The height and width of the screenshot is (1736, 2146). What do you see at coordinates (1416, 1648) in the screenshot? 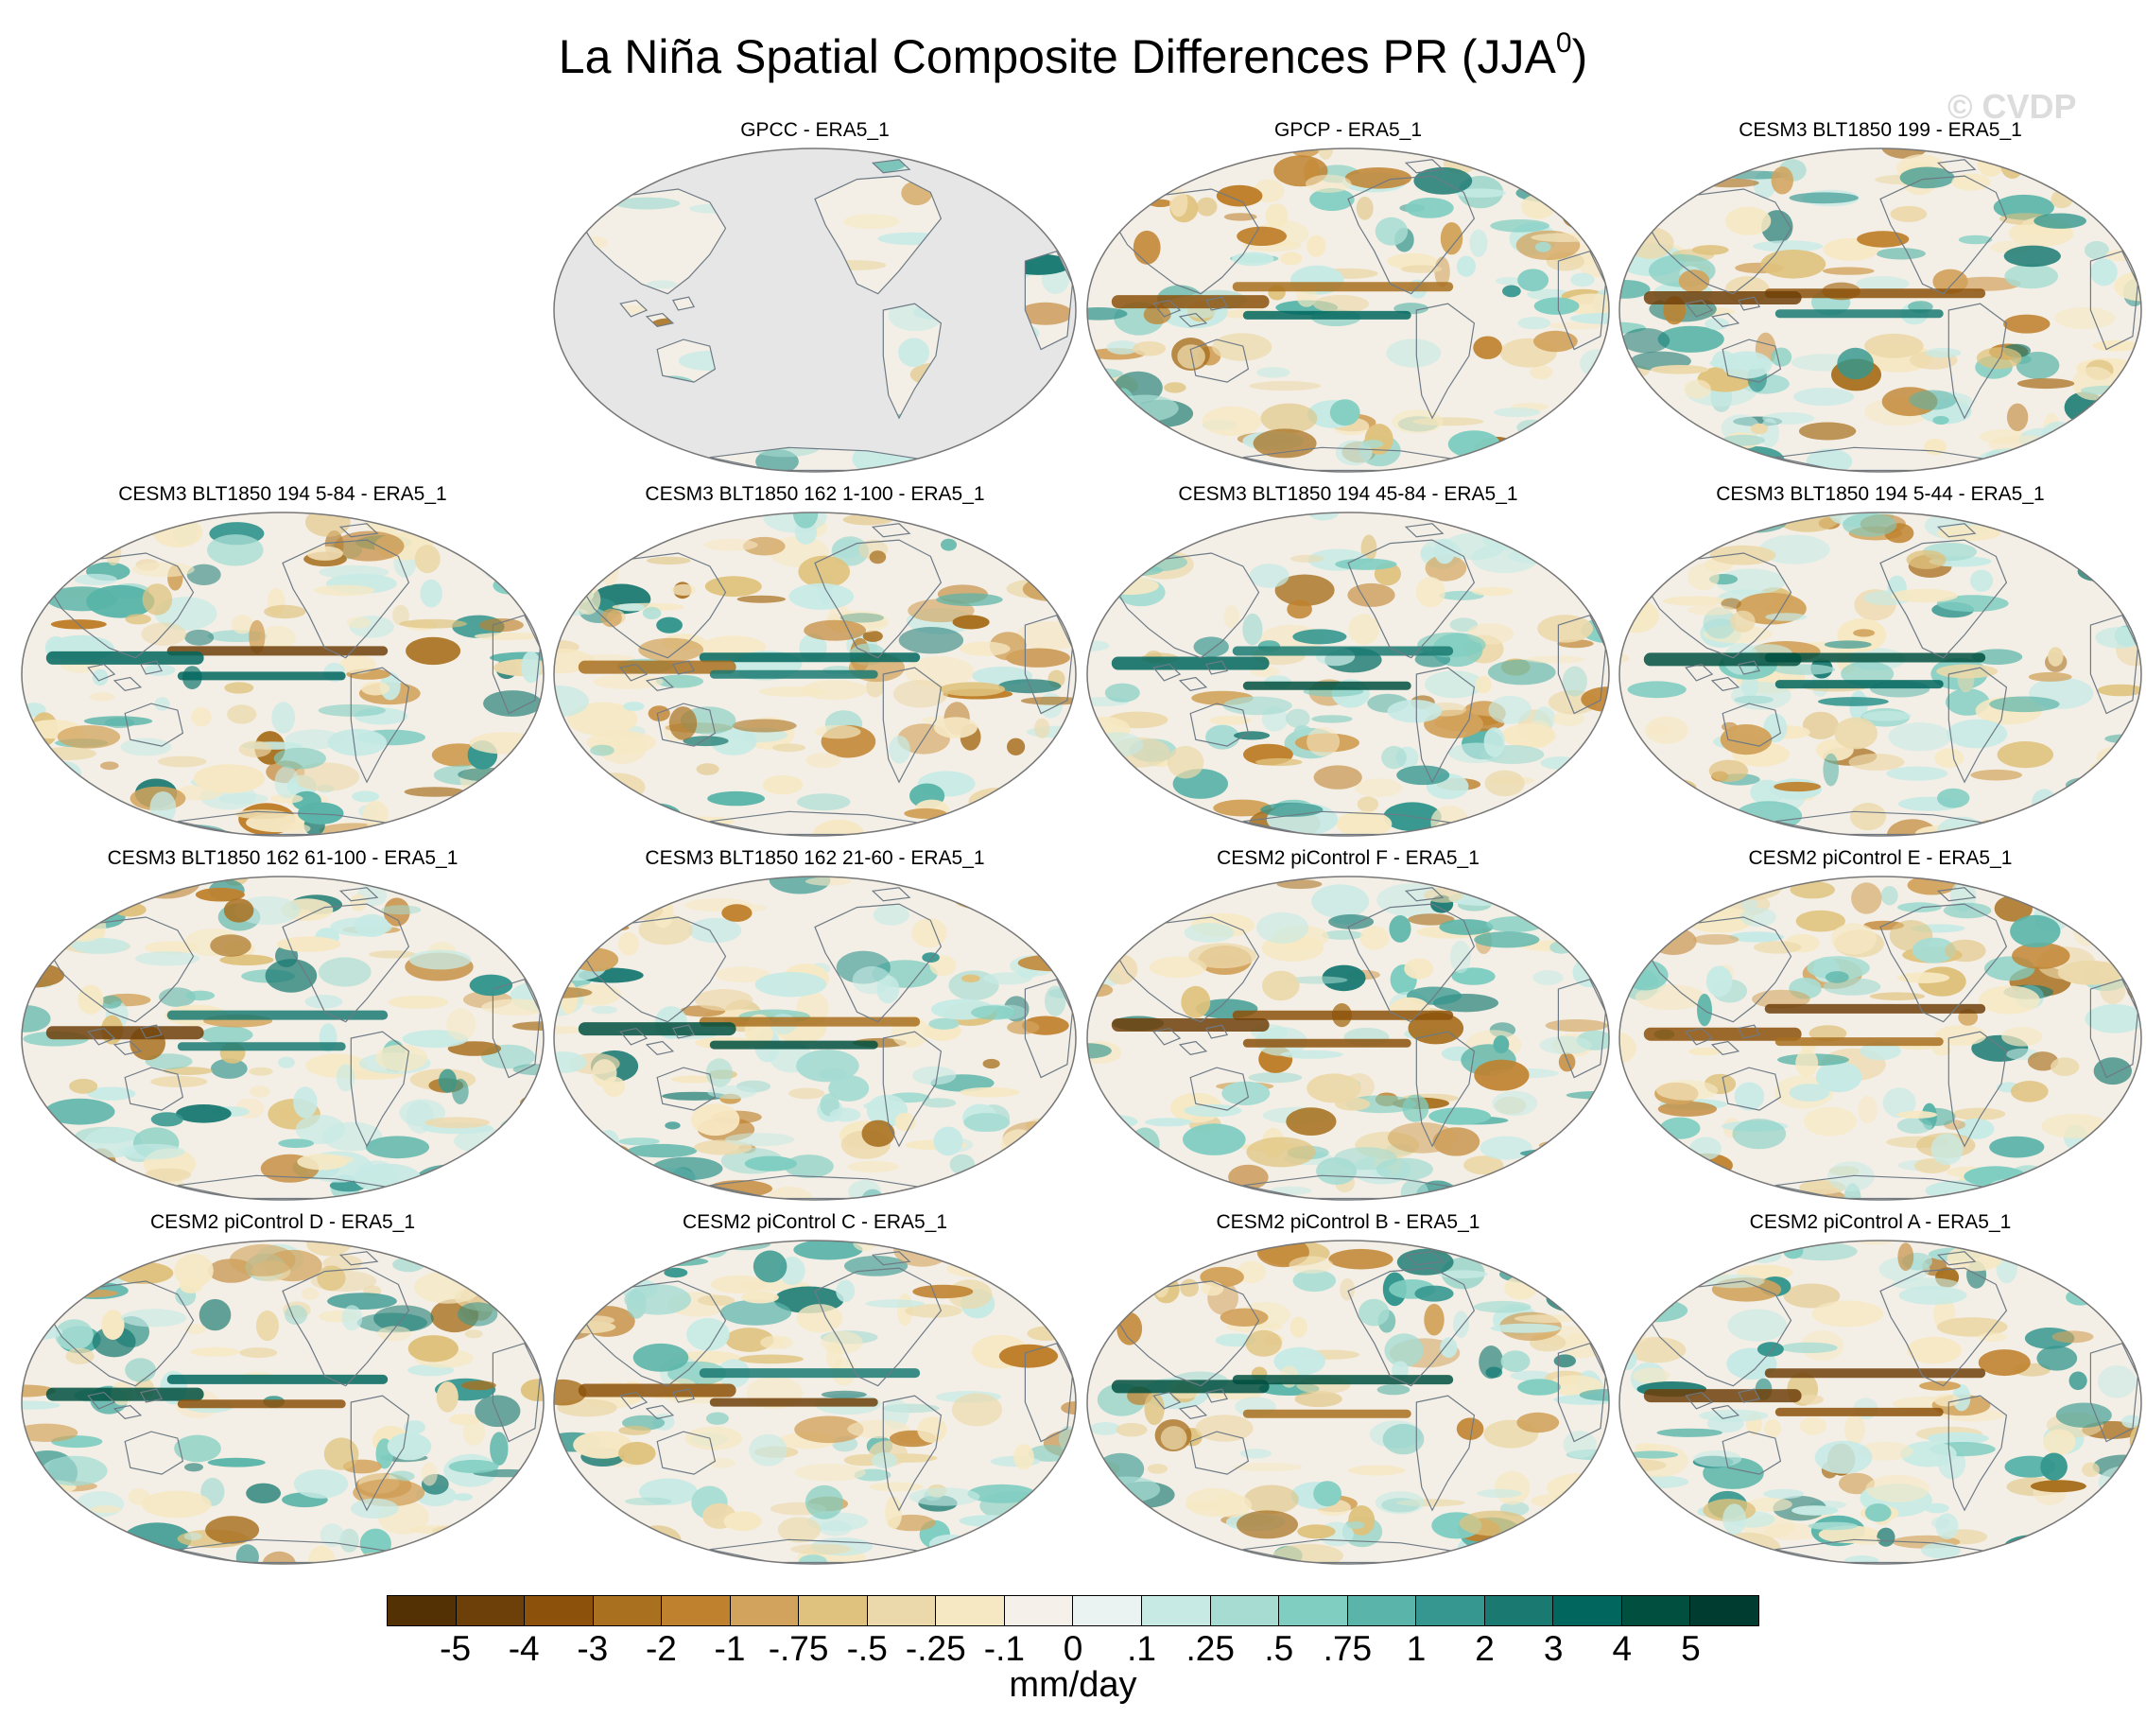
I see `colorbar-tick: 1` at bounding box center [1416, 1648].